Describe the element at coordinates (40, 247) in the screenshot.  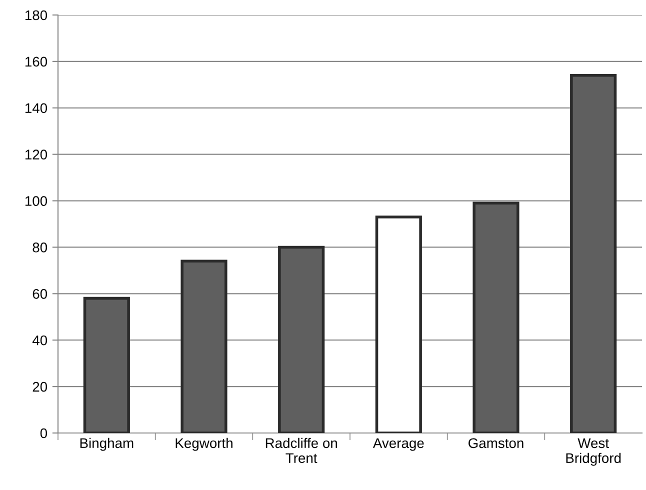
I see `y-tick-label: 80` at that location.